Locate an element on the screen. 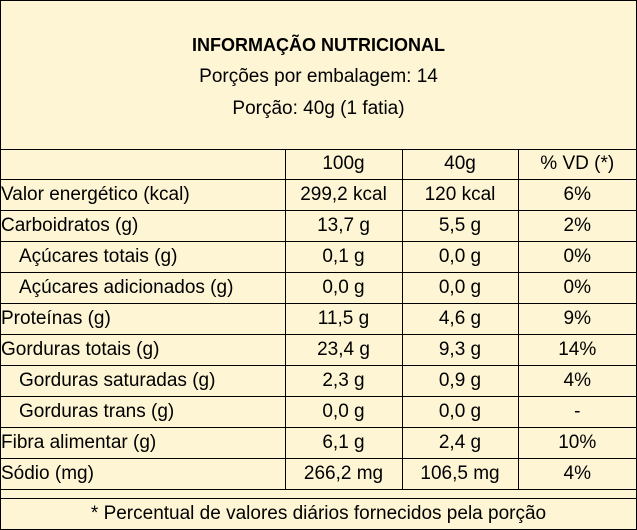  nutrient-name: Sódio (mg) is located at coordinates (143, 474).